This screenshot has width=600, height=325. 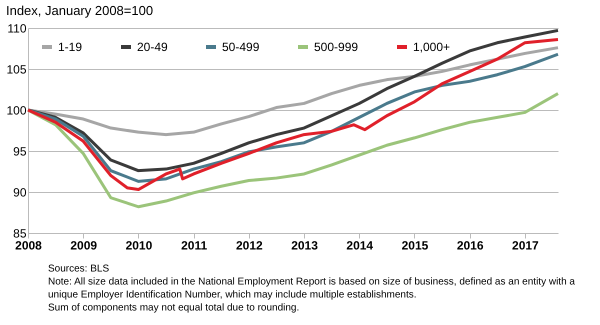 I want to click on legend-label: 1-19, so click(x=70, y=47).